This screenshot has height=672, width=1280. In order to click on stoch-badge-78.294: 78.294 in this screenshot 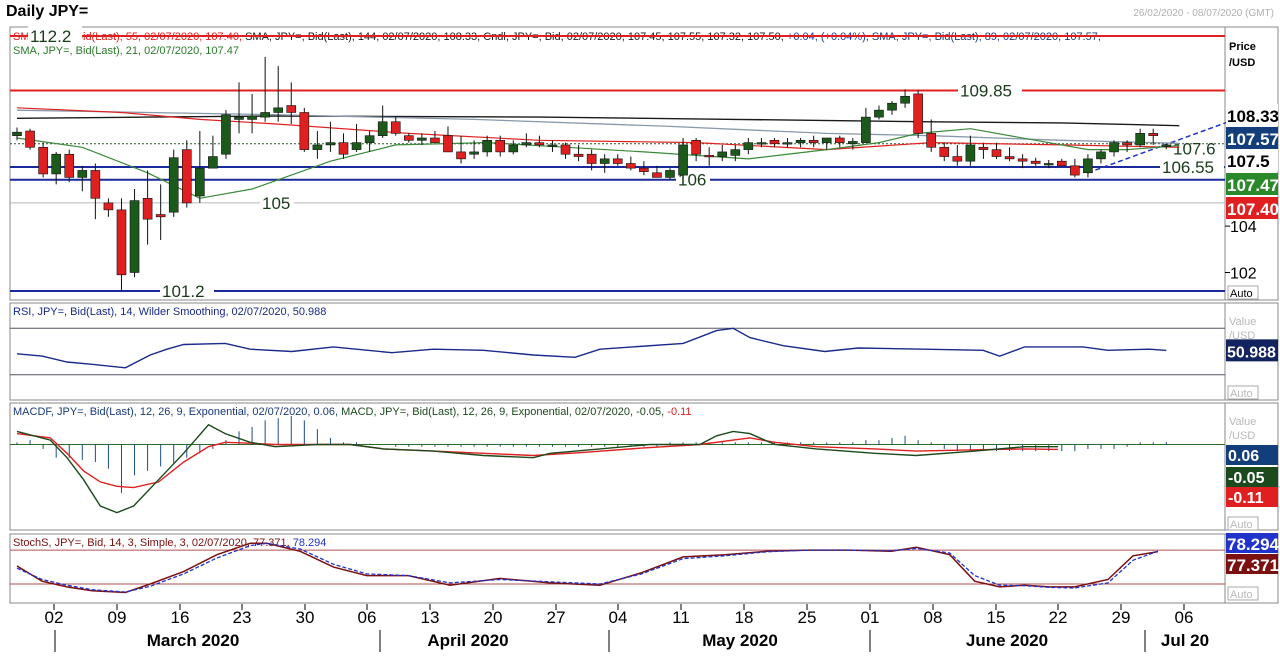, I will do `click(1253, 544)`.